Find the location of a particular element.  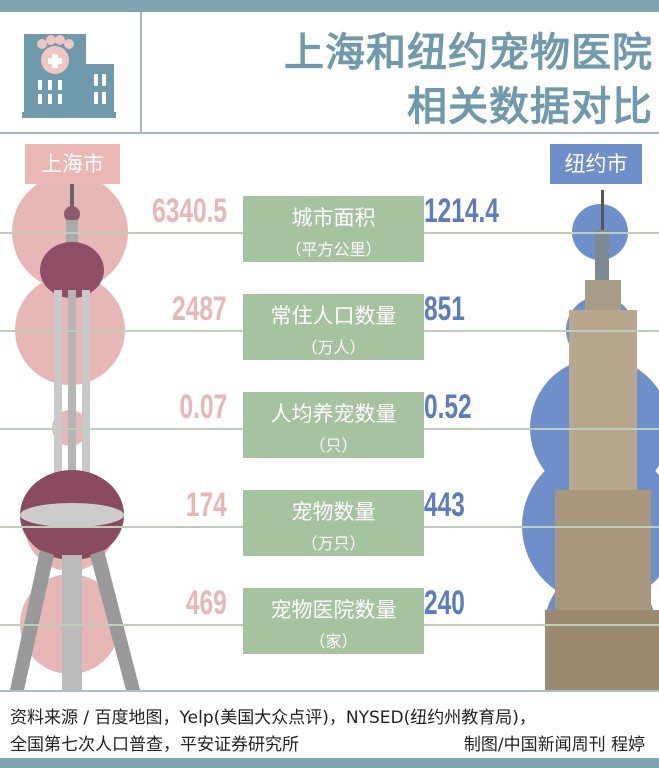

source-line-2: 全国第七次人口普查，平安证券研究所 is located at coordinates (154, 745).